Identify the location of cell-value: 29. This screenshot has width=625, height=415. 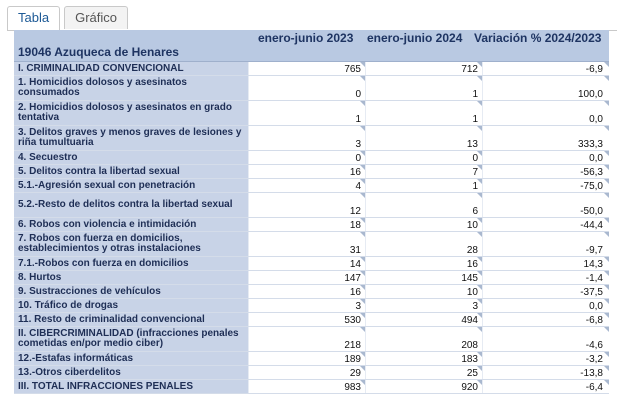
(355, 373).